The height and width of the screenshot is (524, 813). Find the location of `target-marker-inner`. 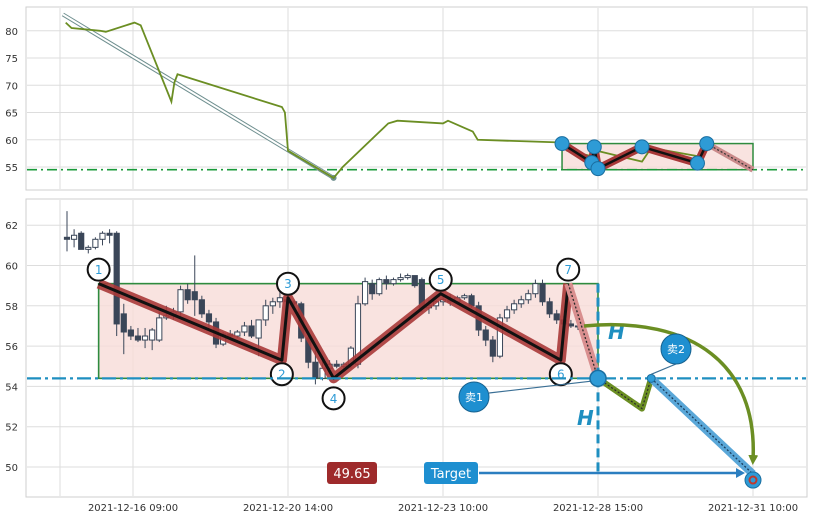

target-marker-inner is located at coordinates (753, 480).